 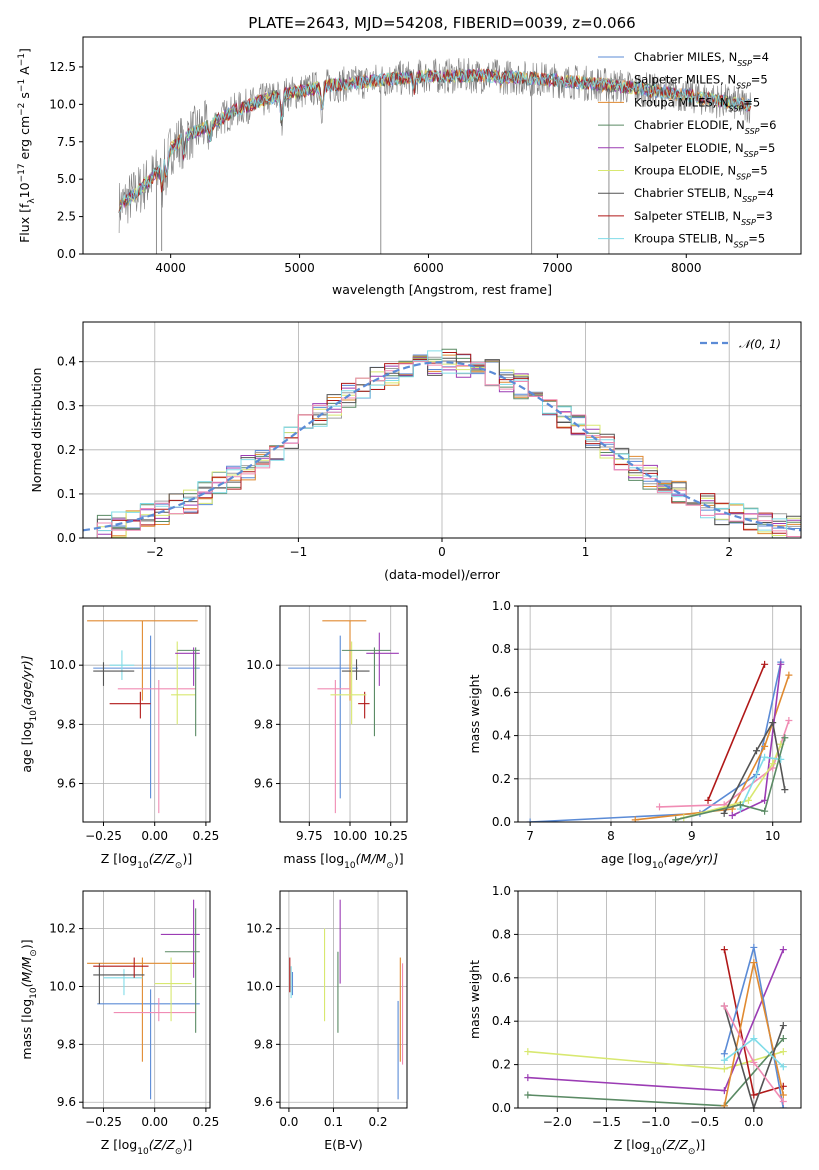 What do you see at coordinates (154, 1122) in the screenshot?
I see `x-tick-label: 0.00` at bounding box center [154, 1122].